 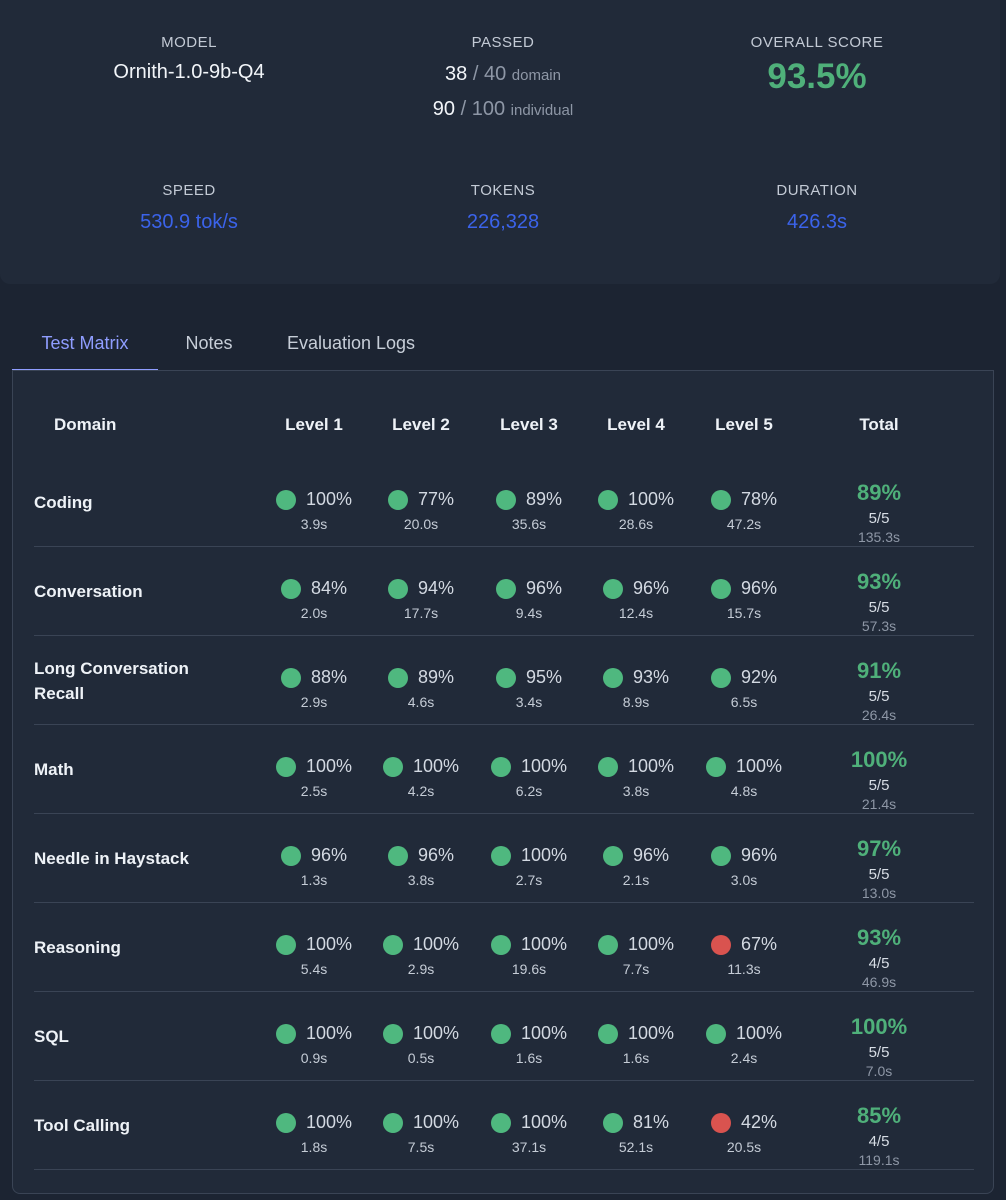 What do you see at coordinates (314, 524) in the screenshot?
I see `level-time: 3.9s` at bounding box center [314, 524].